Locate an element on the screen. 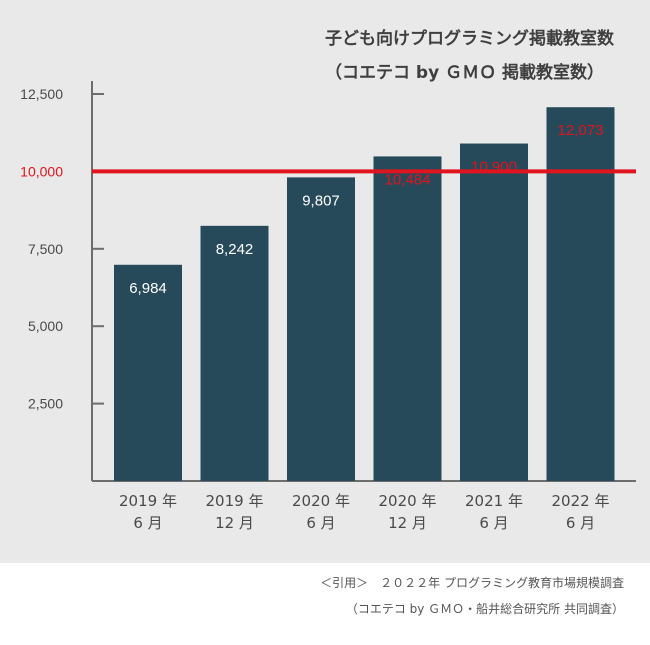 This screenshot has width=650, height=645. chart-subtitle: （コエテコ by ＧＭＯ 掲載教室数） is located at coordinates (464, 73).